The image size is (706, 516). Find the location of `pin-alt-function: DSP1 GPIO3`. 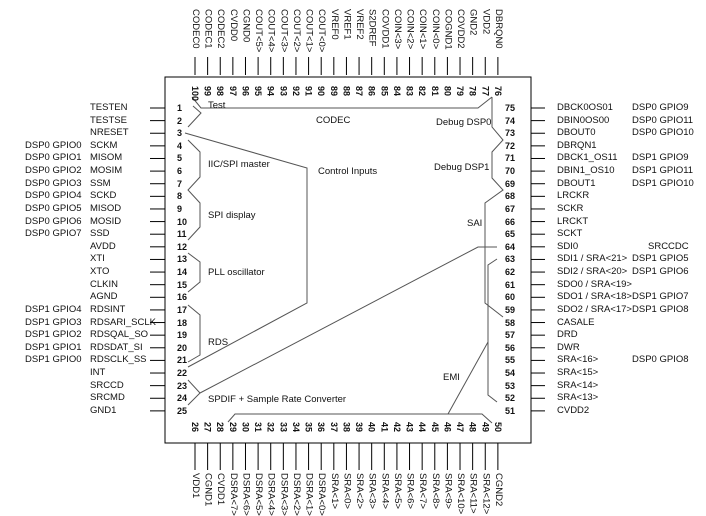

pin-alt-function: DSP1 GPIO3 is located at coordinates (53, 322).